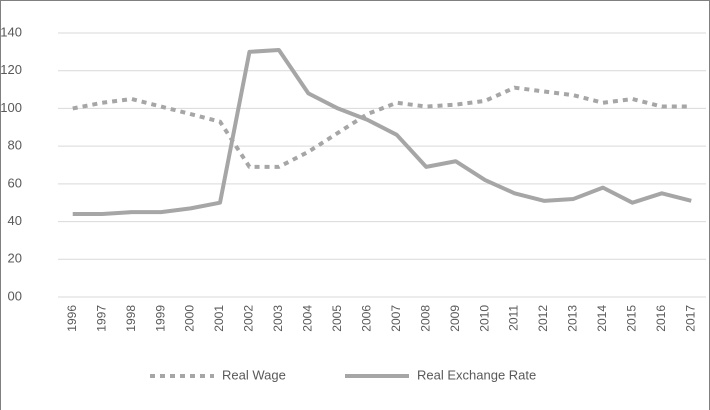 Image resolution: width=710 pixels, height=410 pixels. I want to click on x-tick-label: 2002, so click(249, 318).